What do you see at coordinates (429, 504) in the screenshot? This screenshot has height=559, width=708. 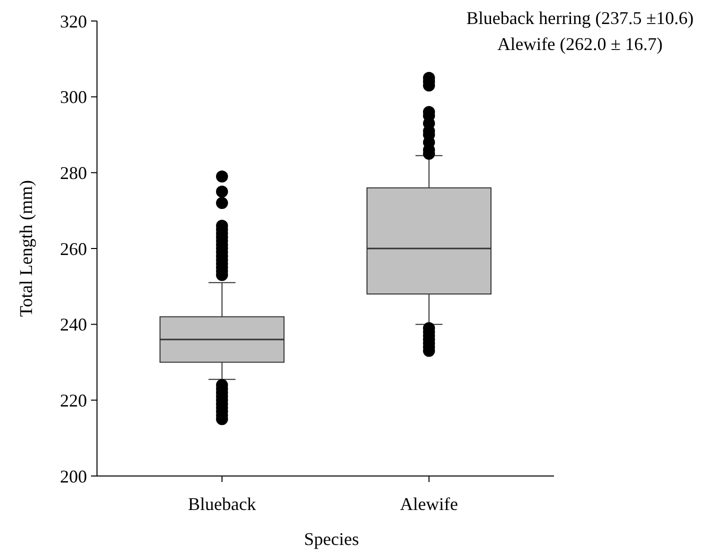 I see `x-tick-label: Alewife` at bounding box center [429, 504].